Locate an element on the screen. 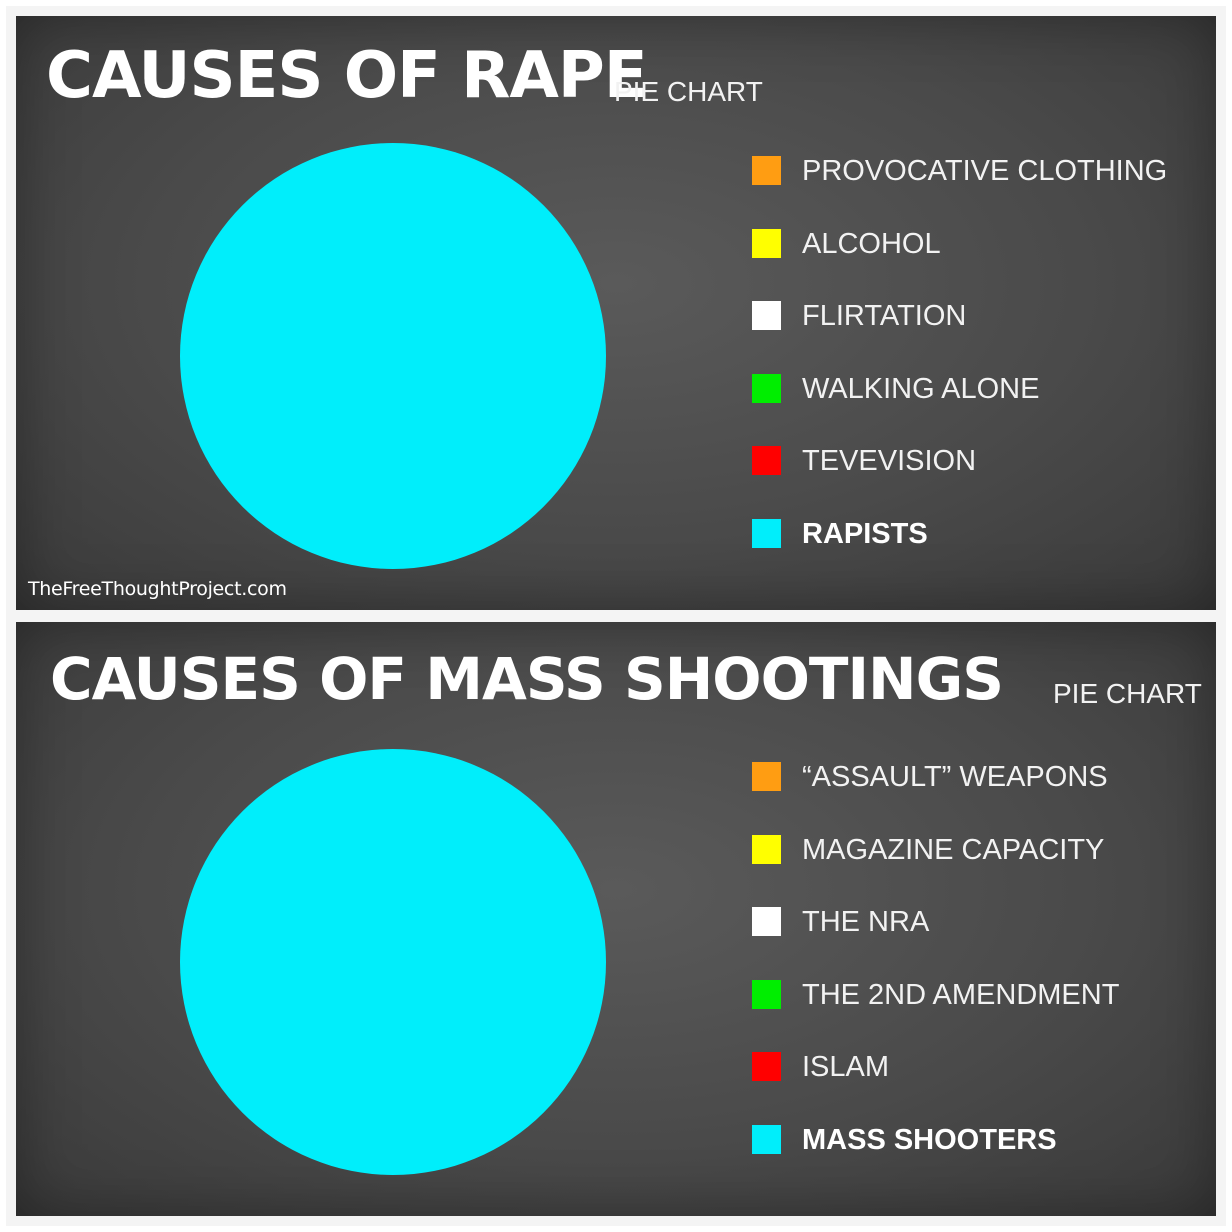 This screenshot has height=1232, width=1232. legend-item: TEVEVISION is located at coordinates (977, 461).